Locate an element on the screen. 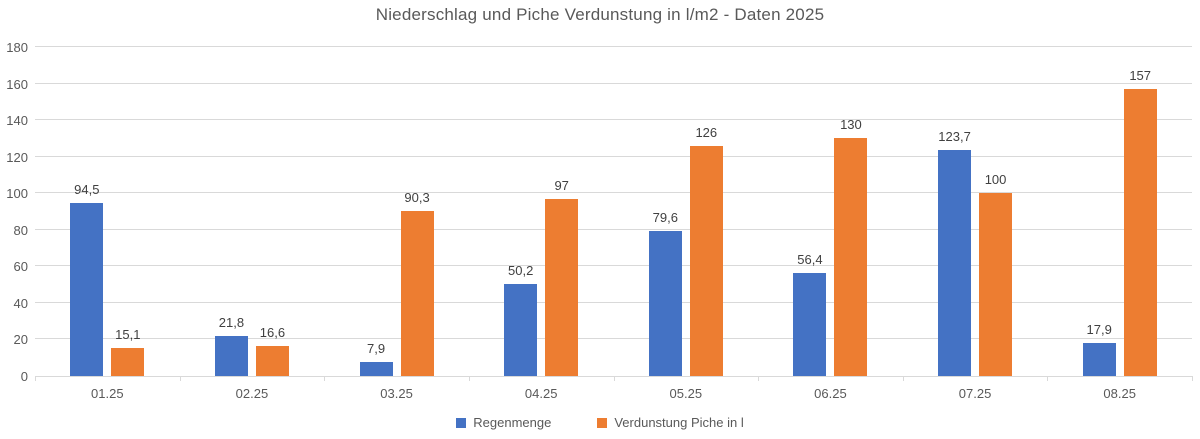 This screenshot has width=1200, height=439. x-tick-label-02.25: 02.25 is located at coordinates (252, 393).